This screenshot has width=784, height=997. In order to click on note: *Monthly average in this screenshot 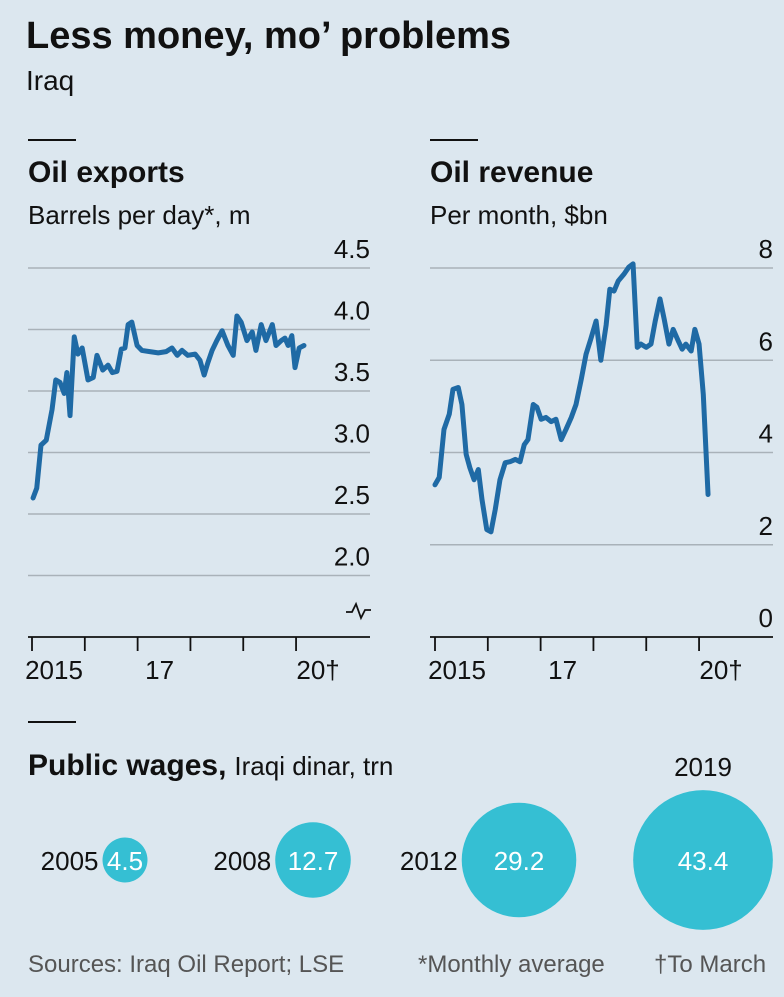, I will do `click(511, 964)`.